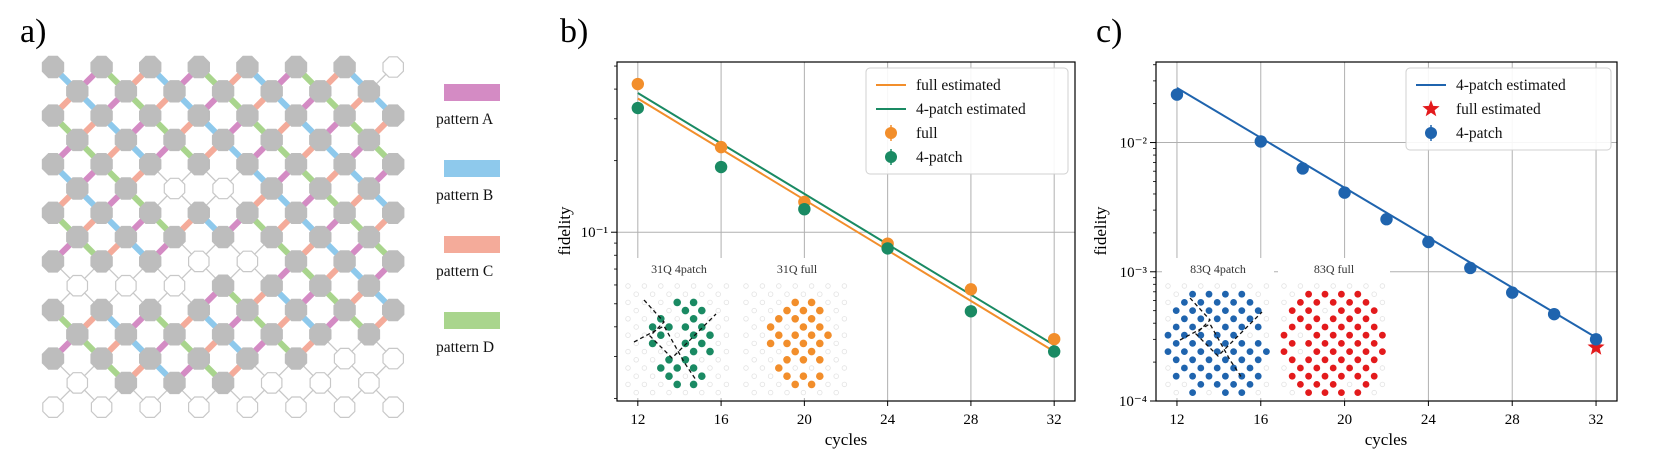 This screenshot has width=1661, height=457. What do you see at coordinates (971, 109) in the screenshot?
I see `legend-label: 4-patch estimated` at bounding box center [971, 109].